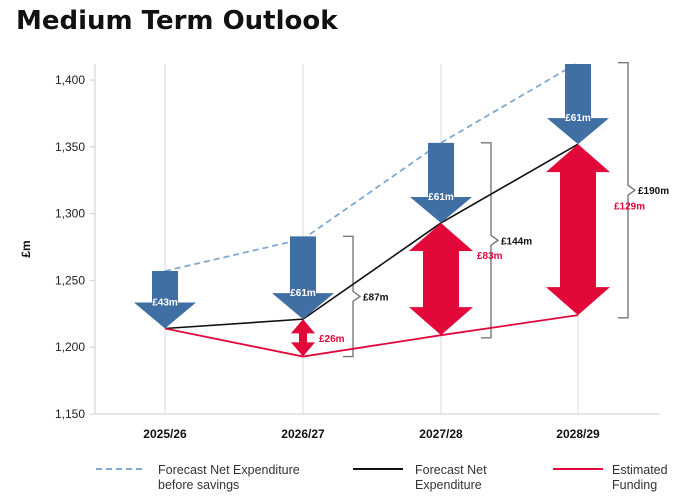  I want to click on y-axis-label: £m, so click(26, 248).